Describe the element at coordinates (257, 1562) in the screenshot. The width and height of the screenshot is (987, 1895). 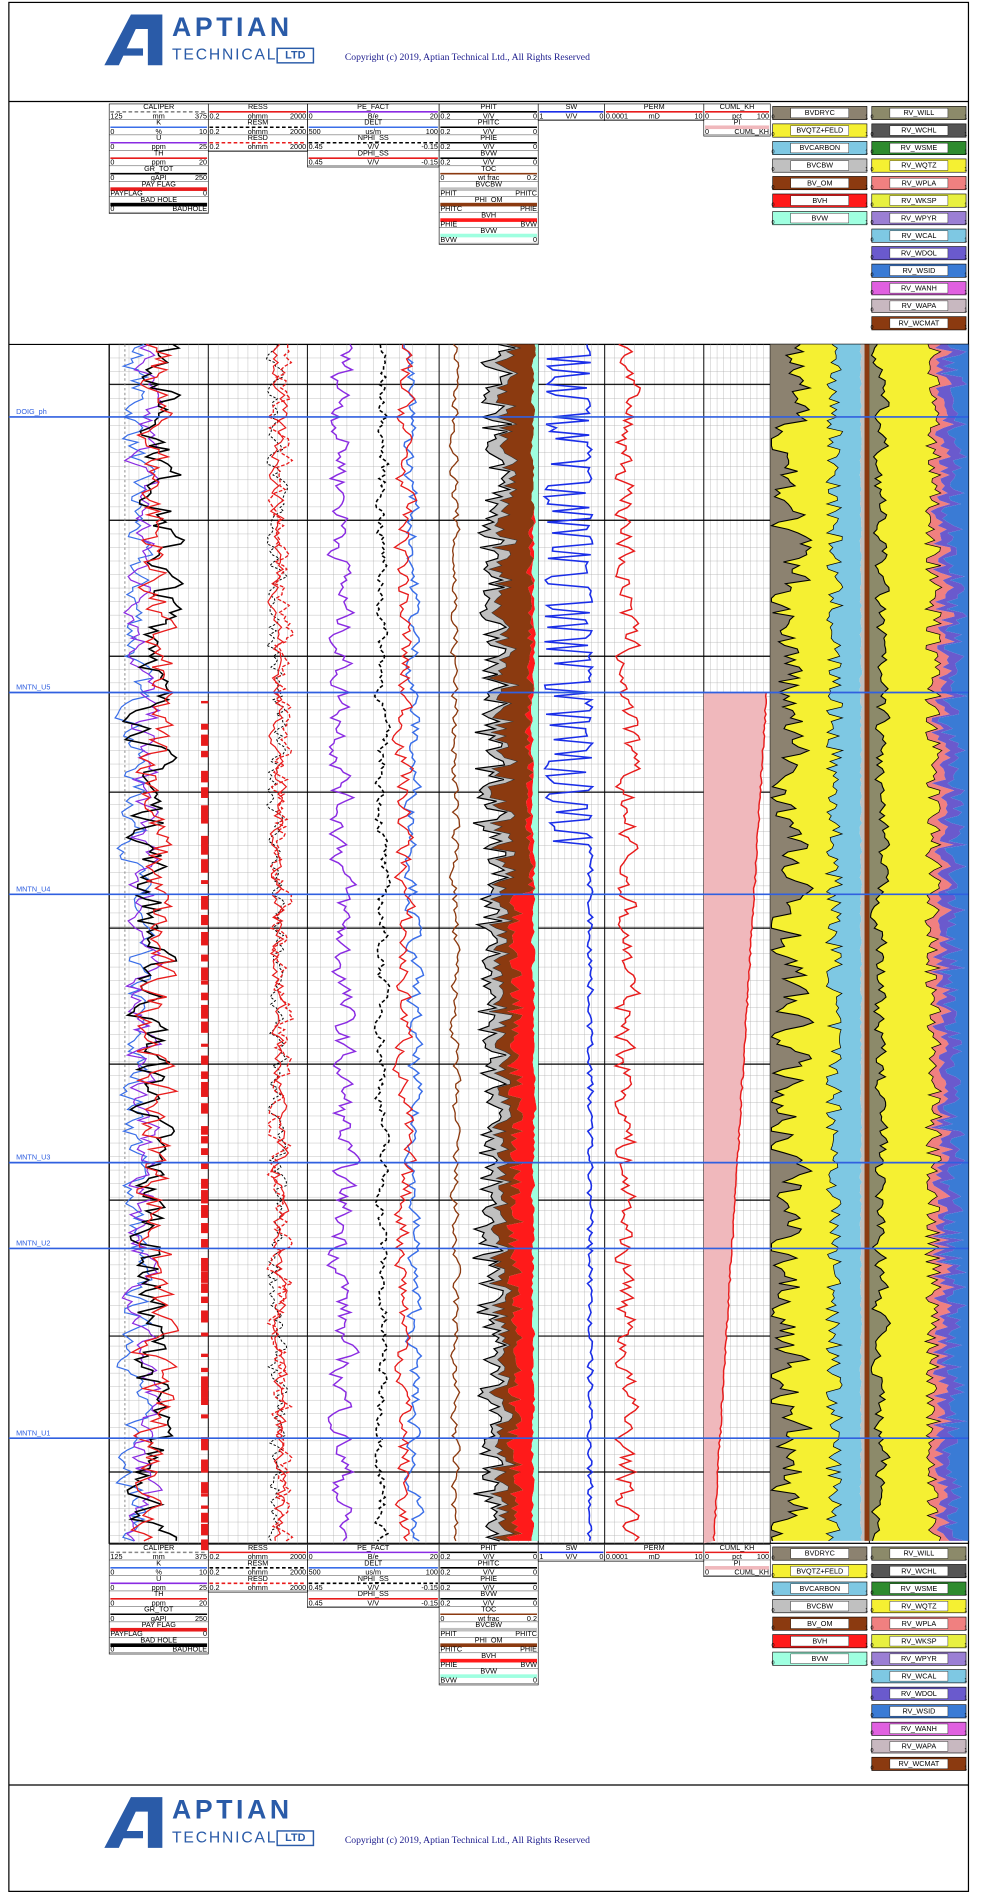
I see `legend-name: RESM` at that location.